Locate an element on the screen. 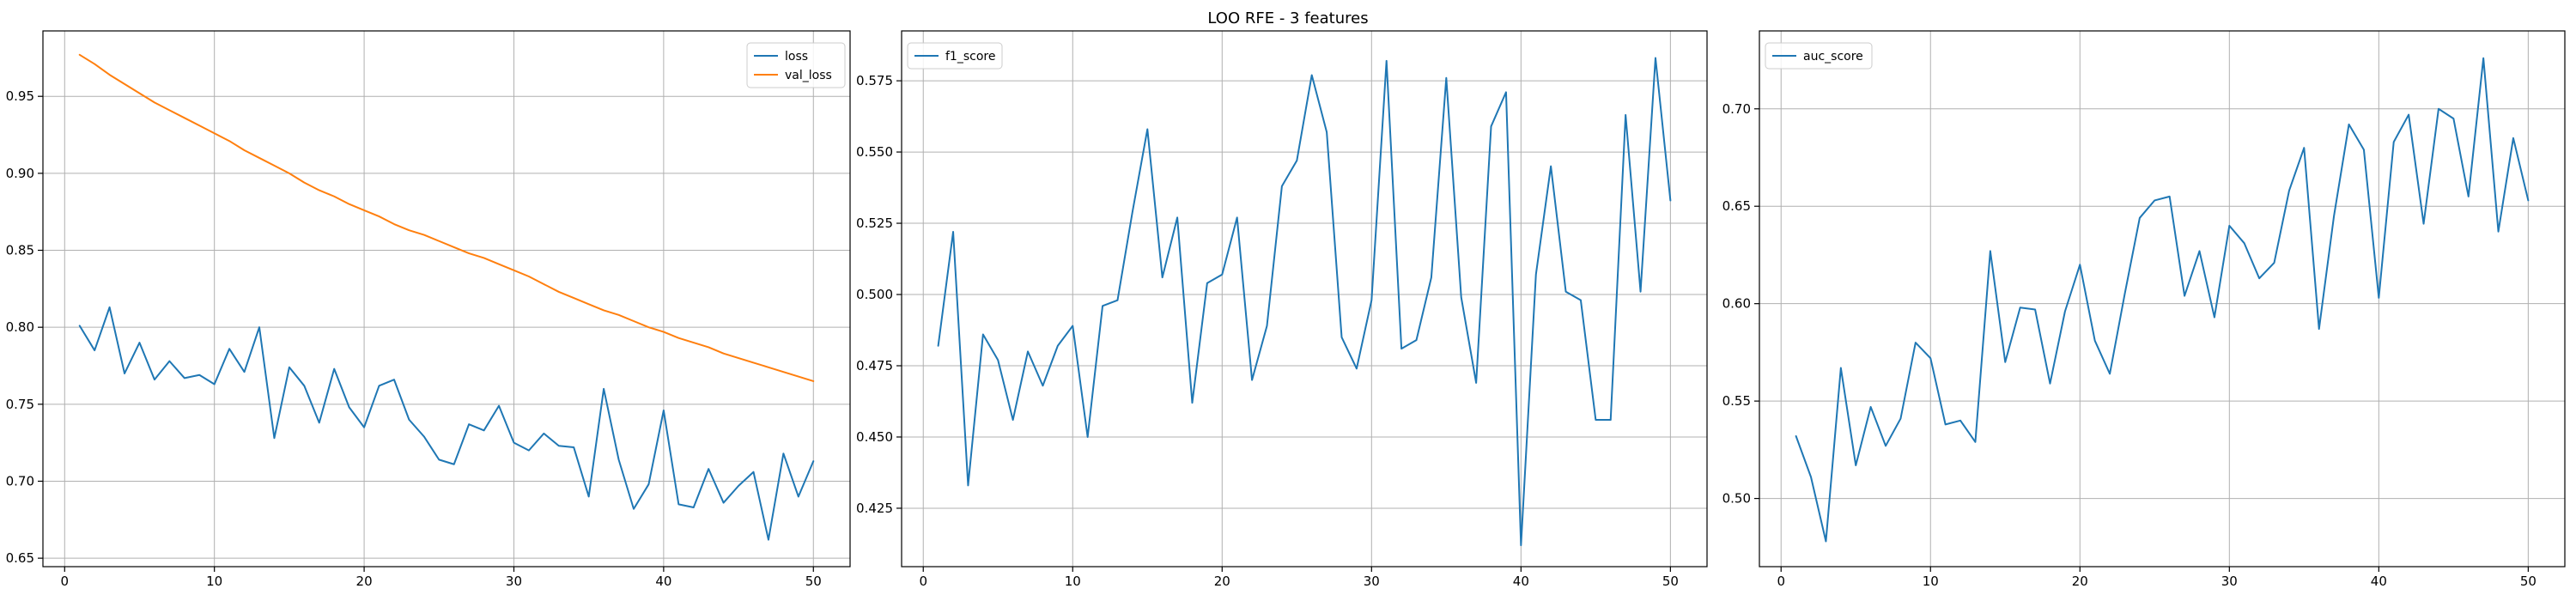 The width and height of the screenshot is (2576, 601). legend: f1_score is located at coordinates (955, 56).